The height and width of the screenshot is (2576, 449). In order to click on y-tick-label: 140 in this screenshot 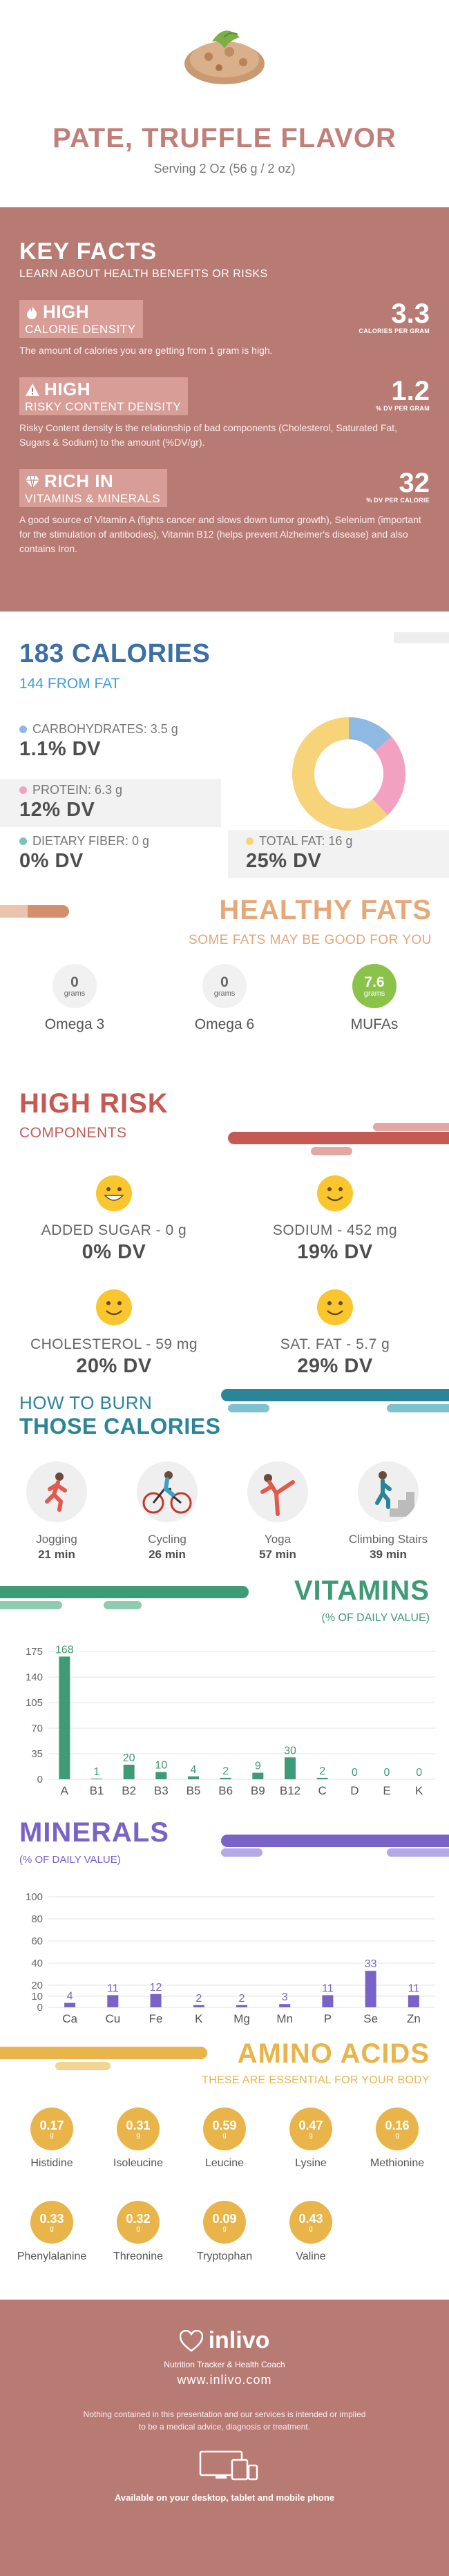, I will do `click(35, 1677)`.